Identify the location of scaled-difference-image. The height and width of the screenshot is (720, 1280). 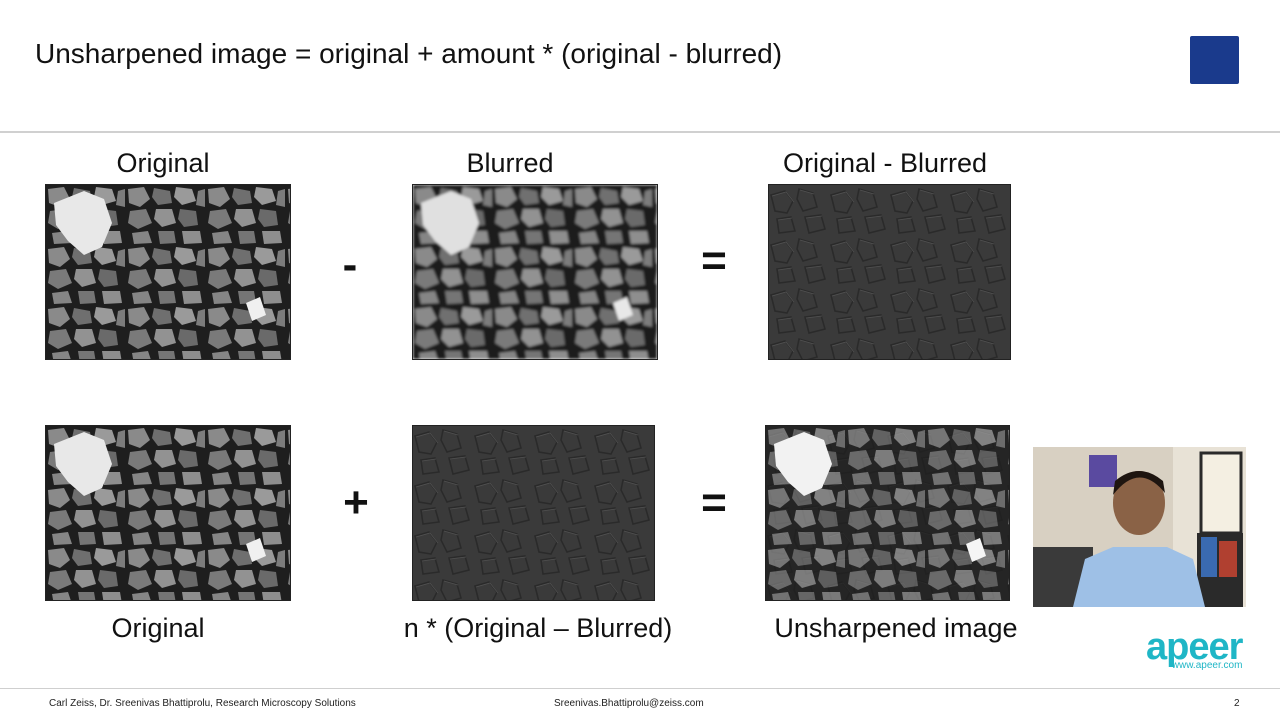
(533, 513).